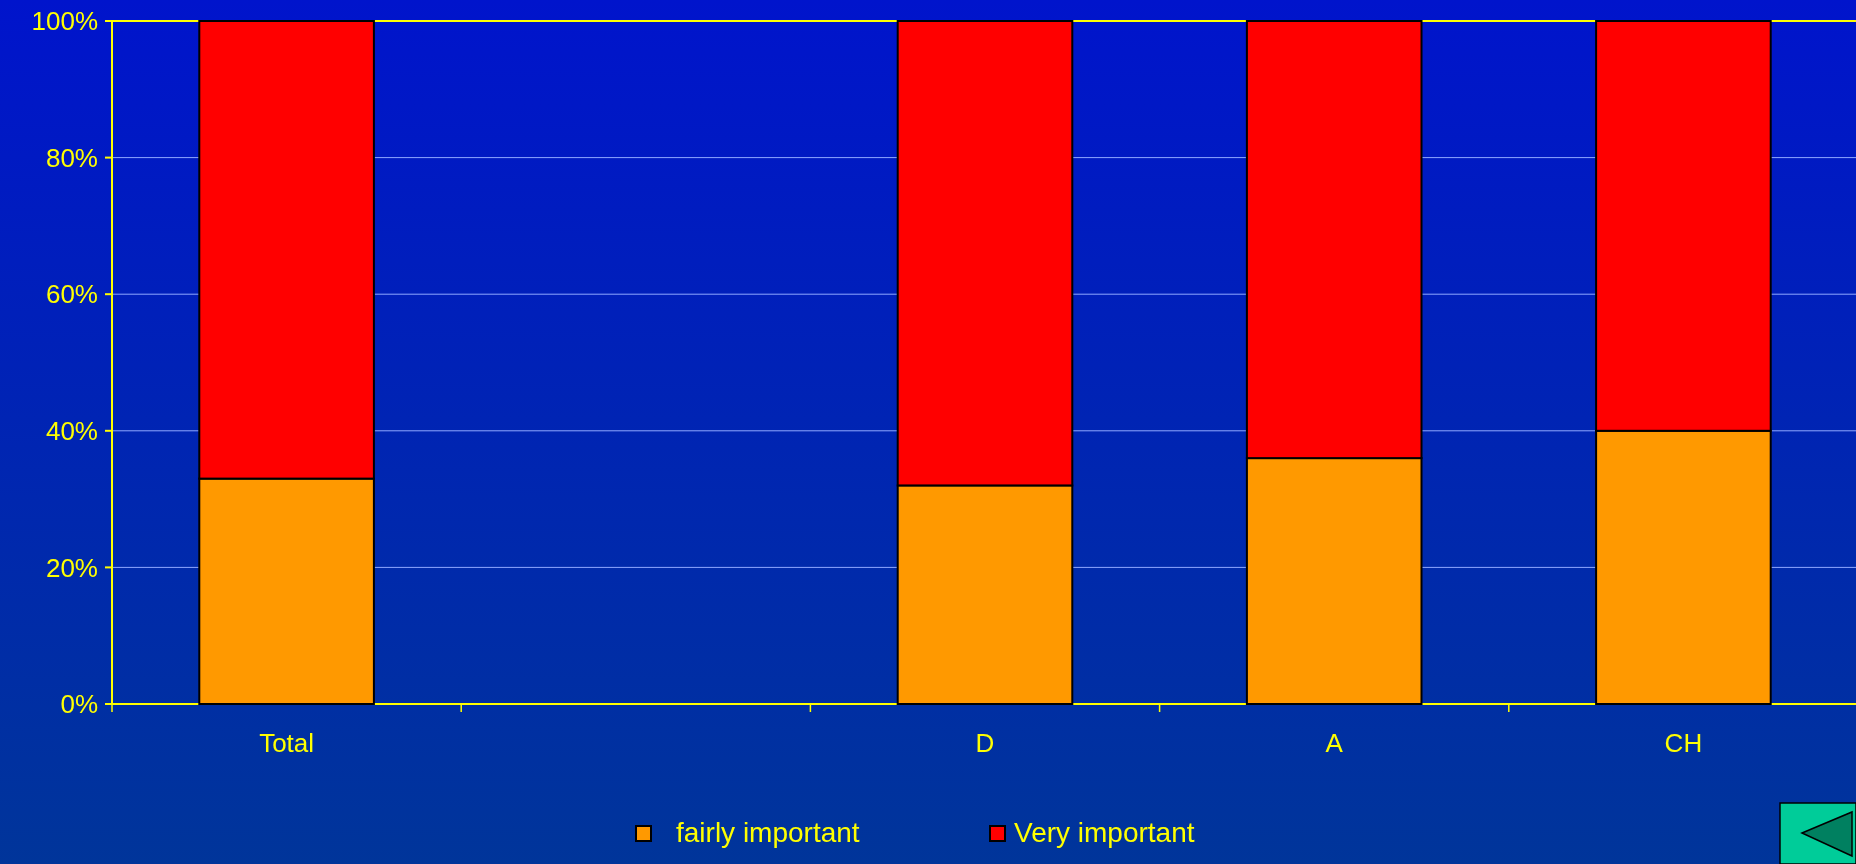 This screenshot has height=864, width=1856. I want to click on y-tick-label: 100%, so click(64, 21).